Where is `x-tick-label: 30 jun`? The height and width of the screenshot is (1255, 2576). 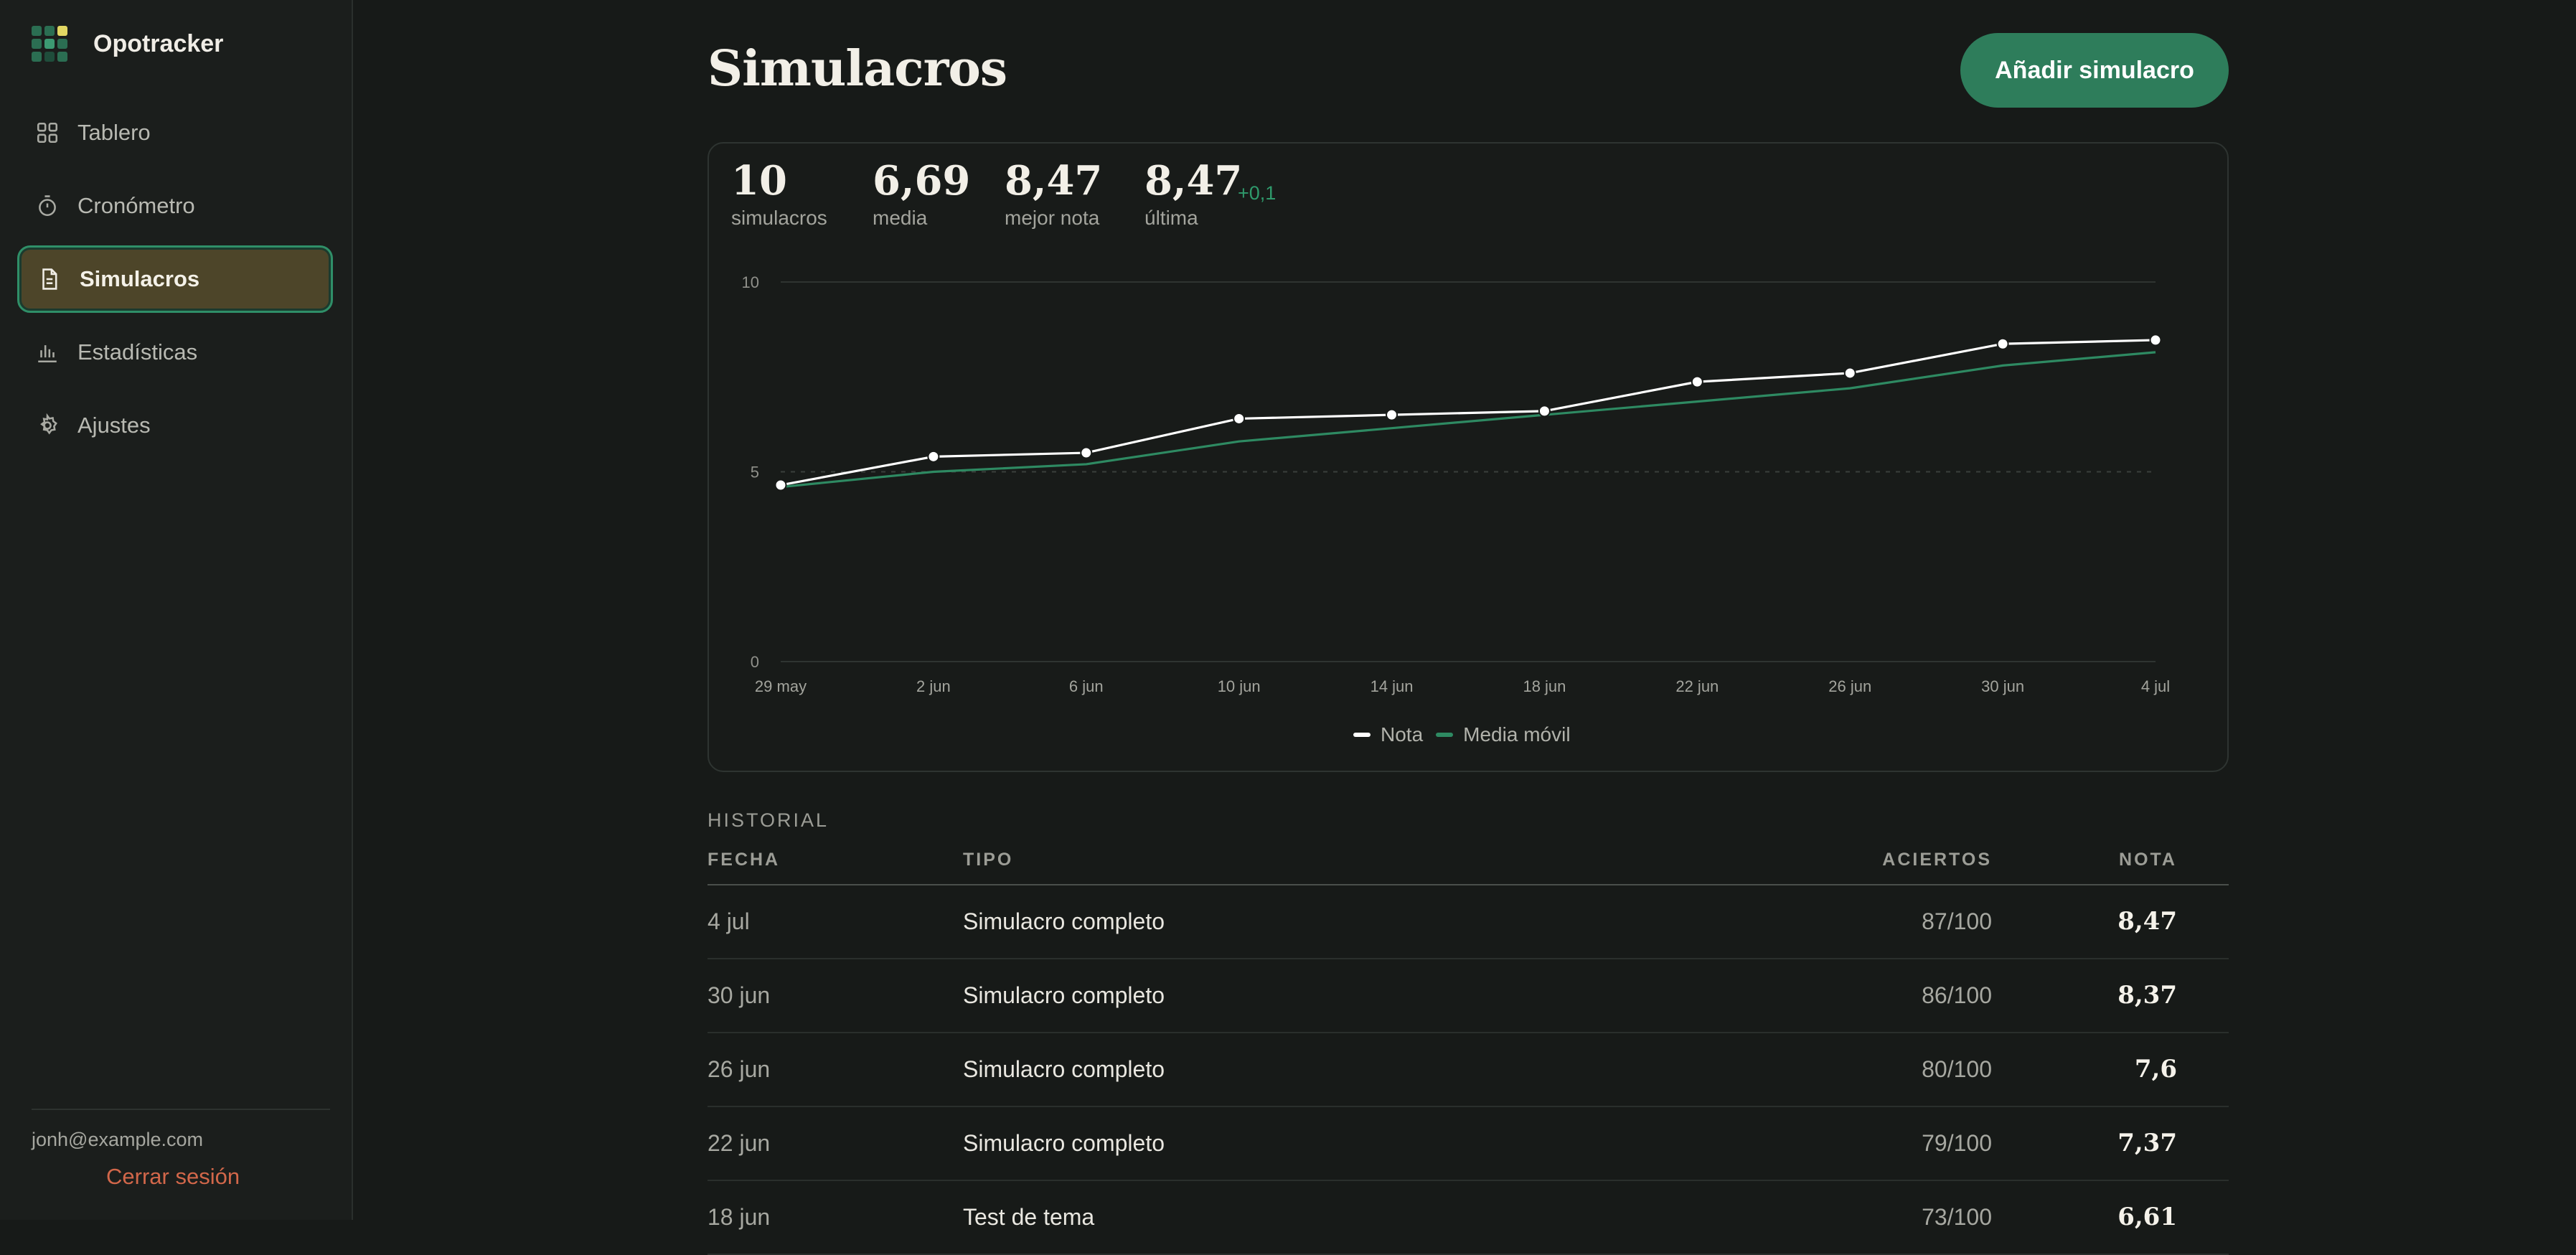 x-tick-label: 30 jun is located at coordinates (2002, 686).